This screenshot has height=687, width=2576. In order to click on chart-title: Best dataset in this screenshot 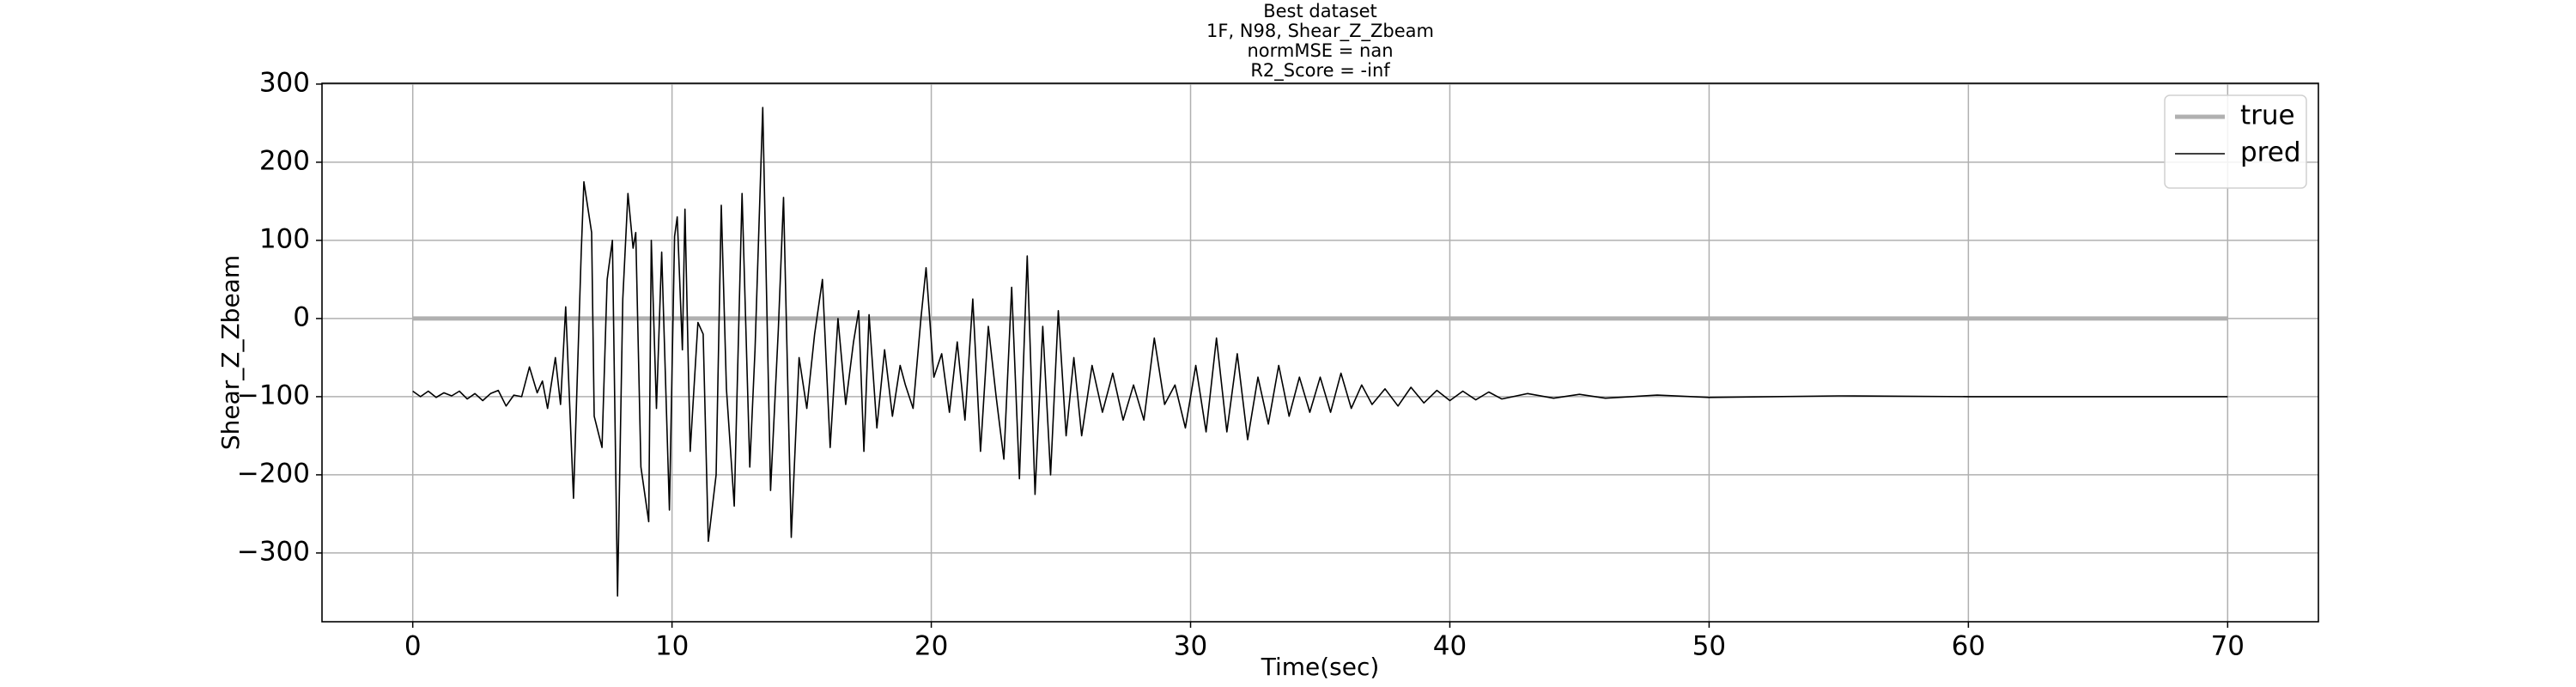, I will do `click(1320, 11)`.